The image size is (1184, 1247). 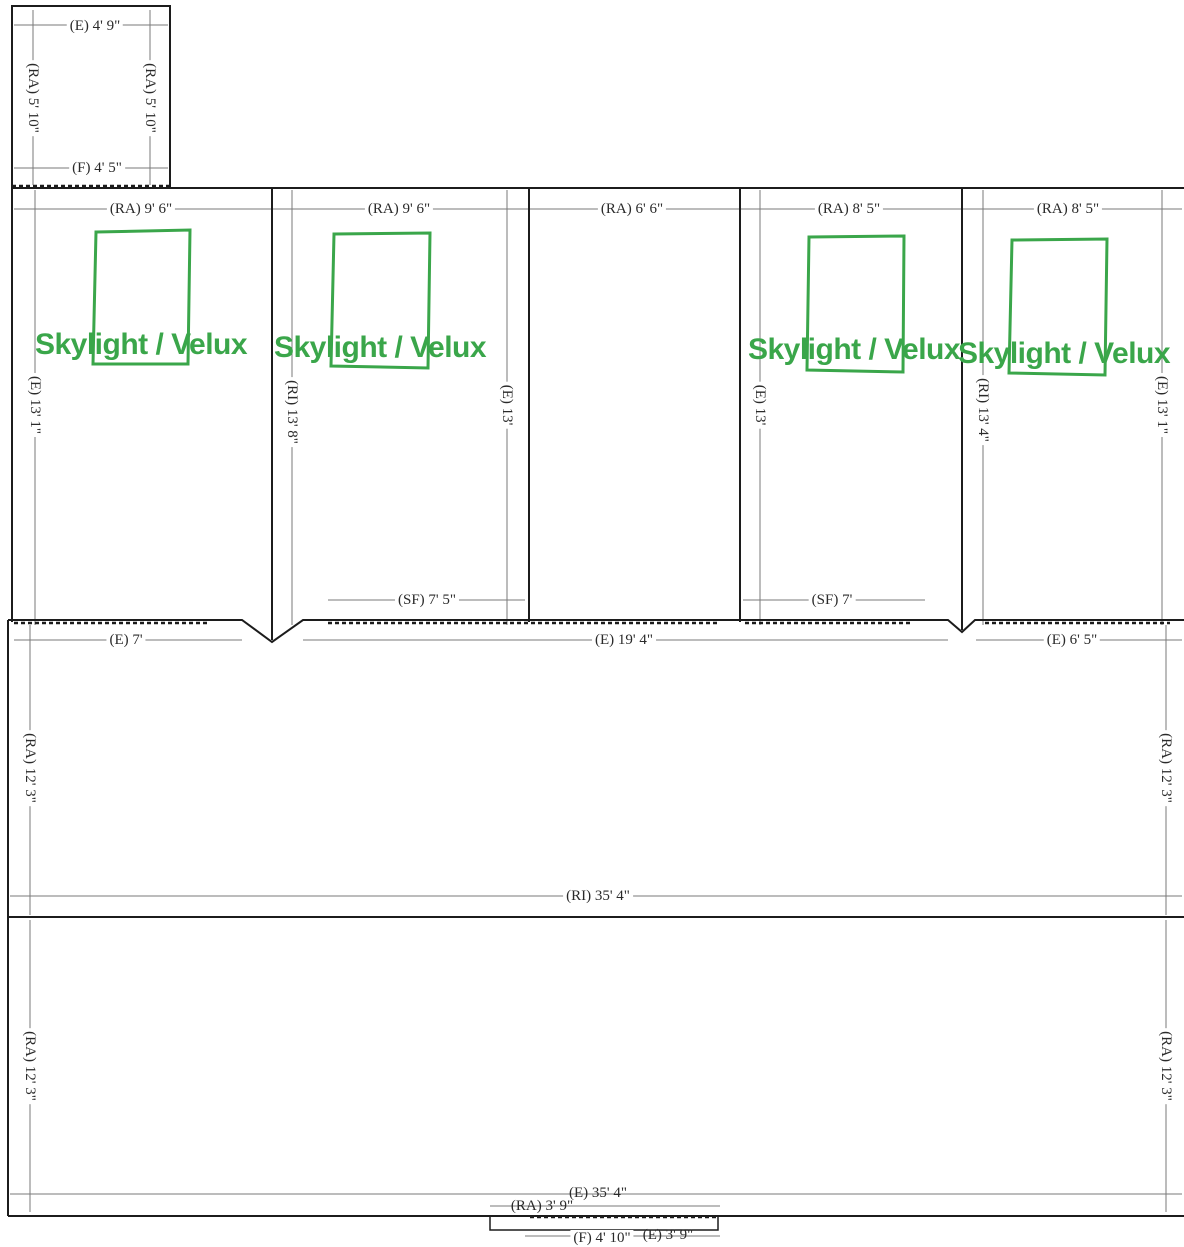 I want to click on dim-label: (RI) 35' 4", so click(x=598, y=896).